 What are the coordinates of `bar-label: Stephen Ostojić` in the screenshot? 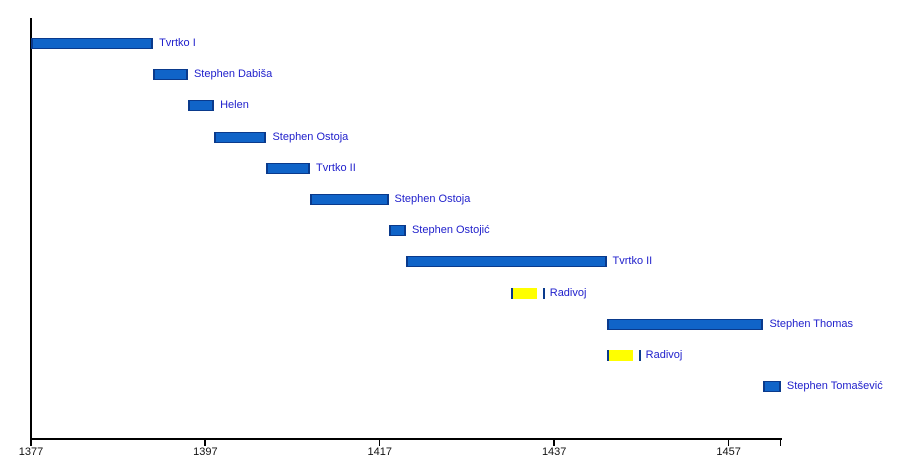 It's located at (450, 230).